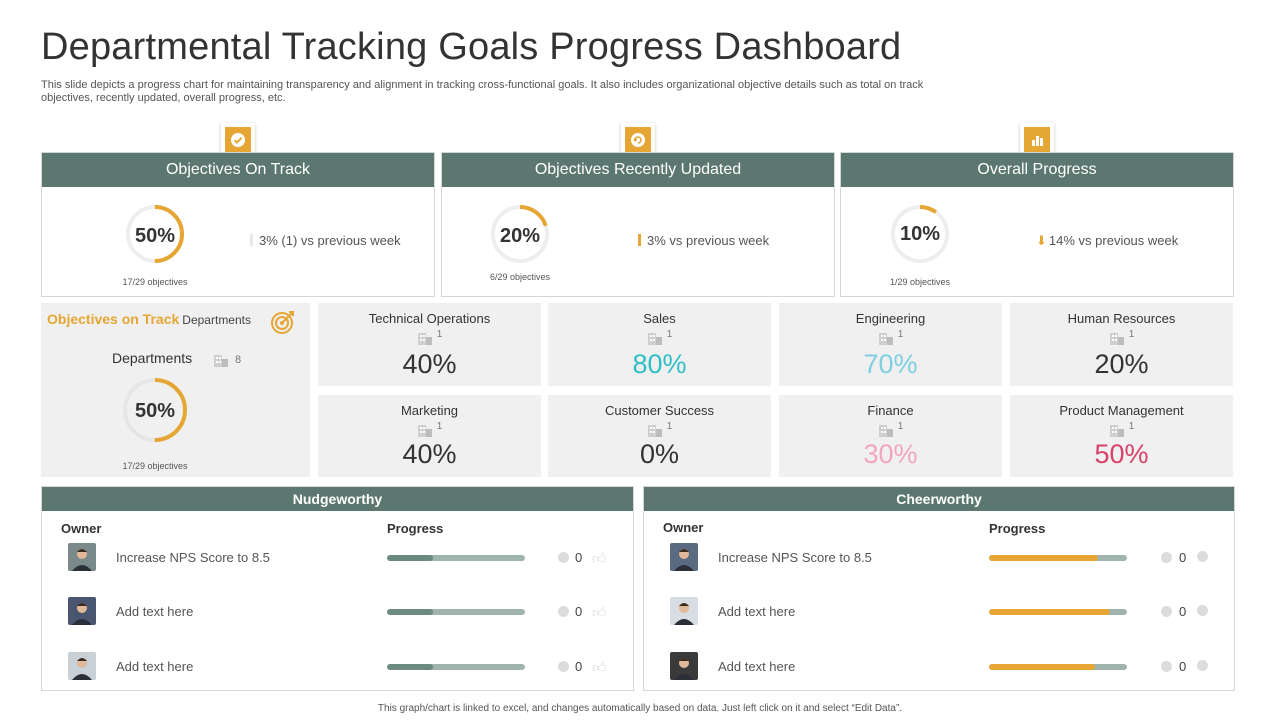 The height and width of the screenshot is (720, 1280). I want to click on department-percent: 30%, so click(890, 454).